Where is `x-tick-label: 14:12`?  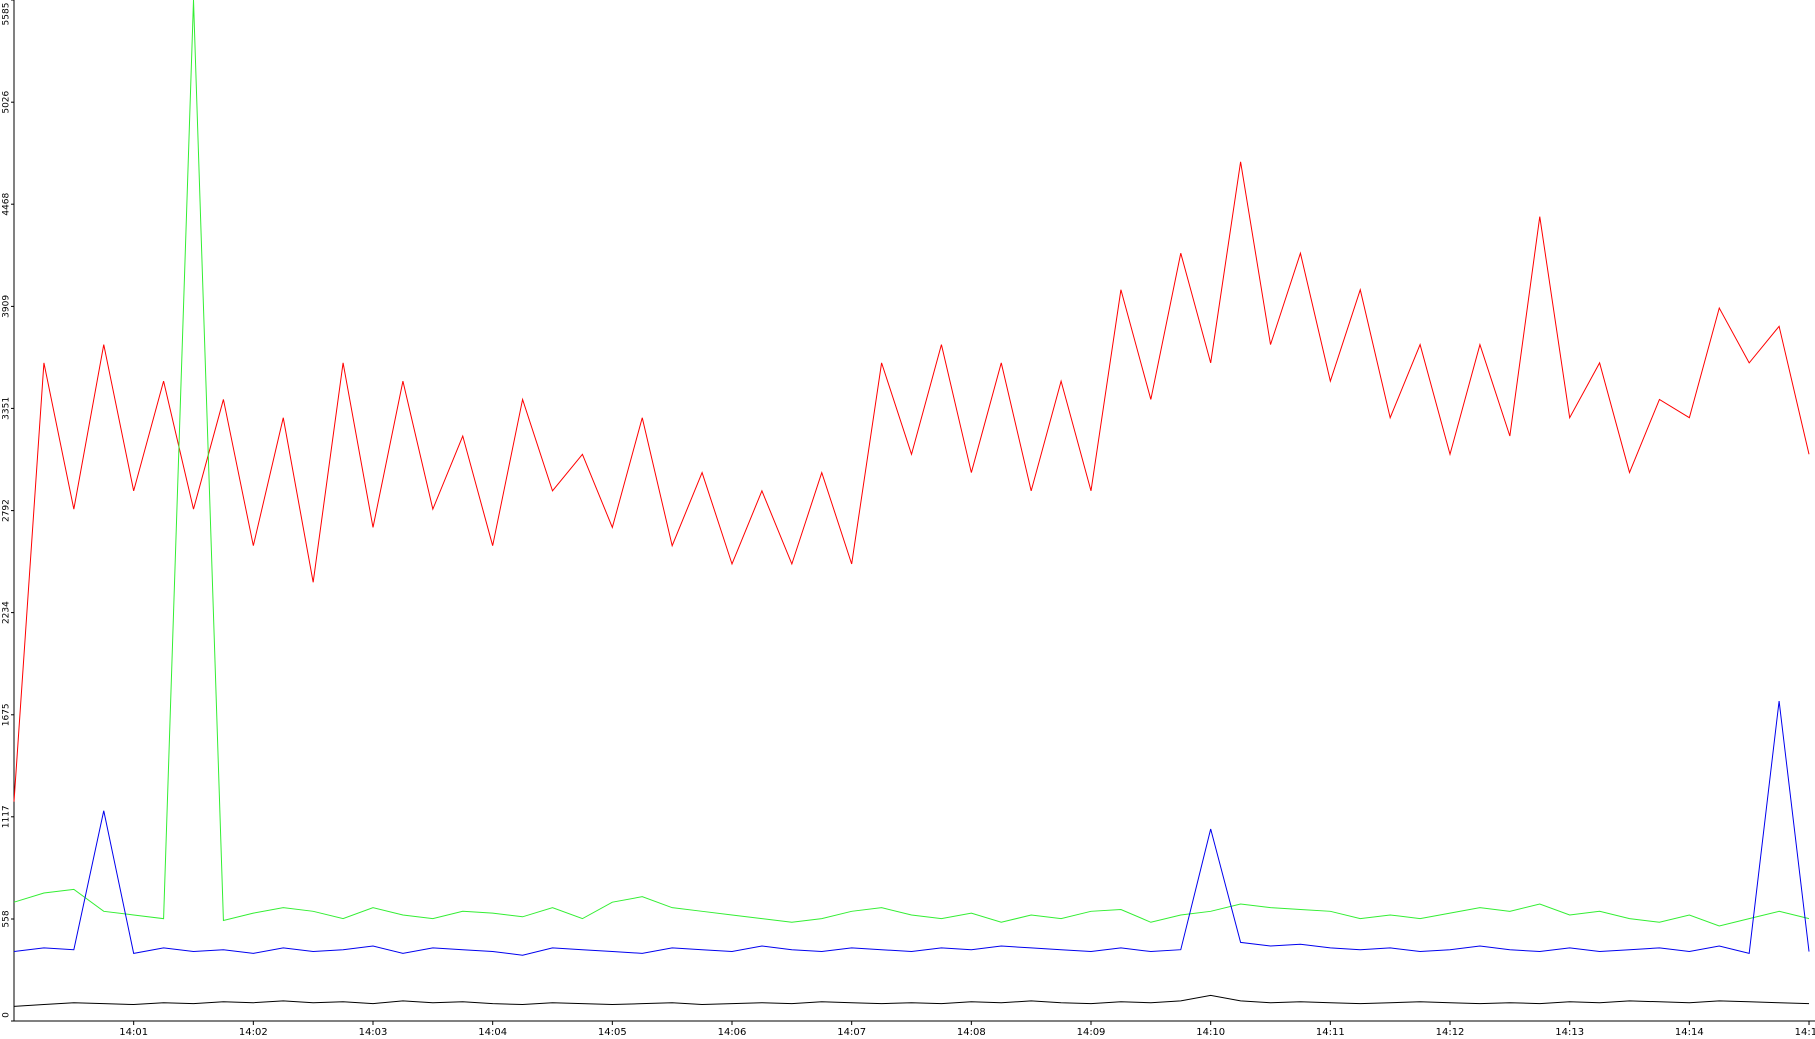
x-tick-label: 14:12 is located at coordinates (1450, 1032).